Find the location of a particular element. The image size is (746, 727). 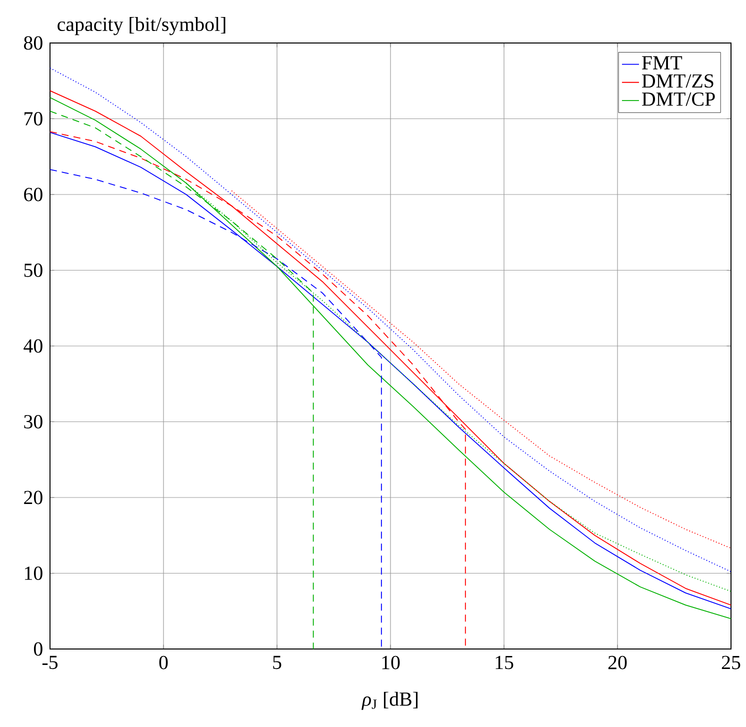

y-tick-label: 60 is located at coordinates (33, 195).